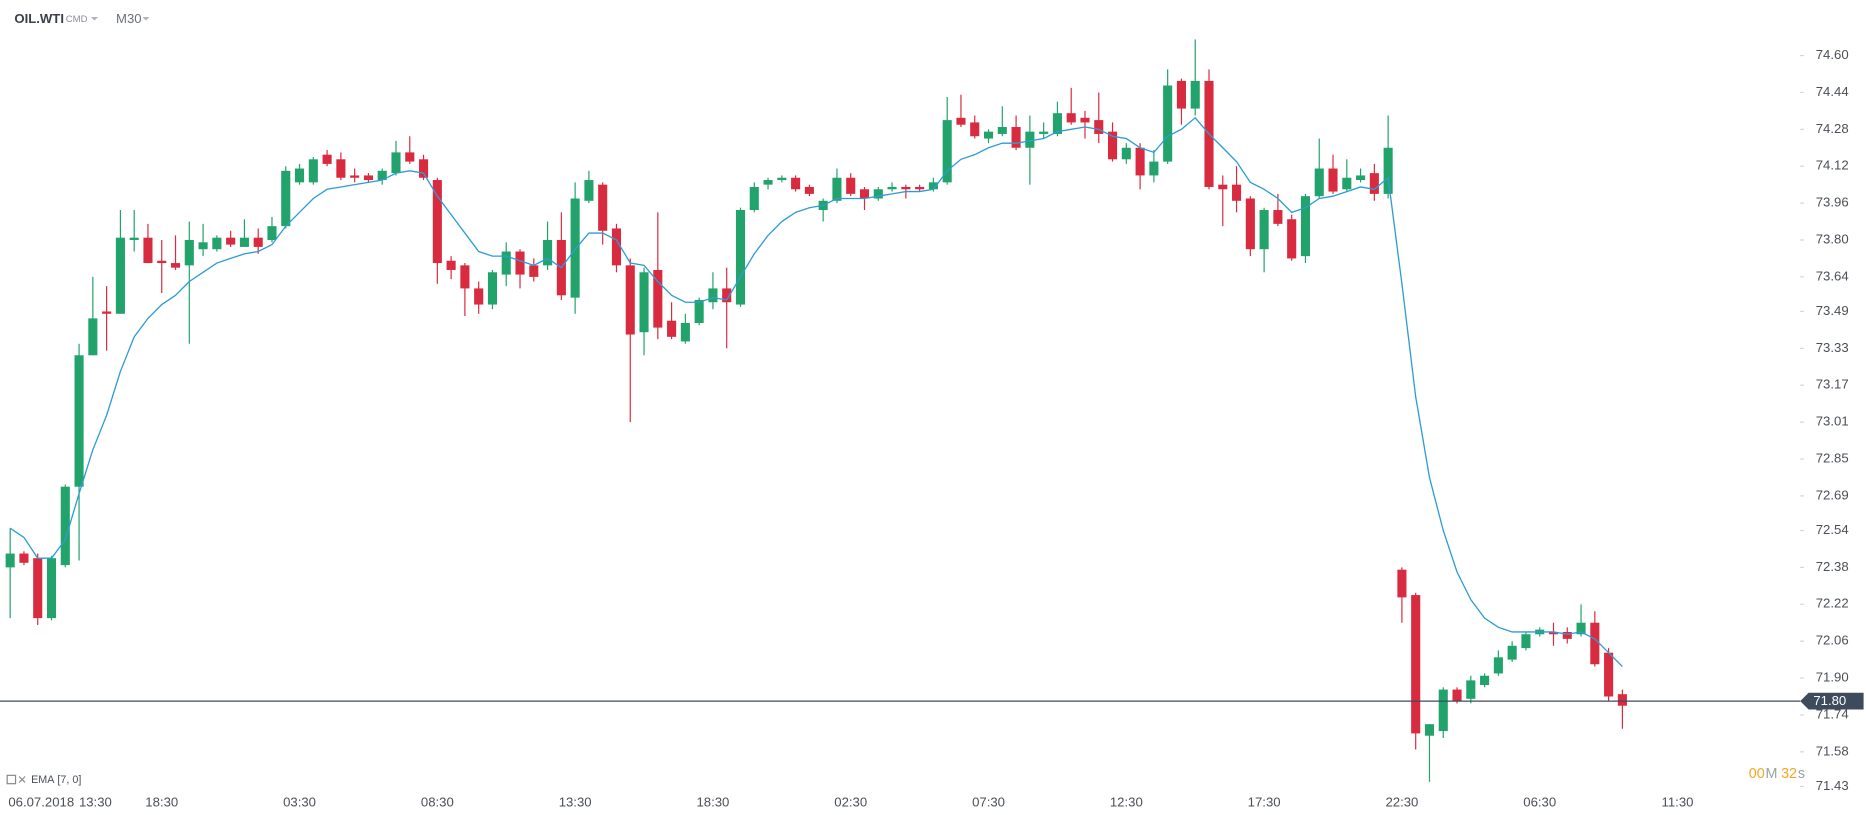 The height and width of the screenshot is (815, 1866). What do you see at coordinates (1832, 677) in the screenshot?
I see `y-tick-label: 71.90` at bounding box center [1832, 677].